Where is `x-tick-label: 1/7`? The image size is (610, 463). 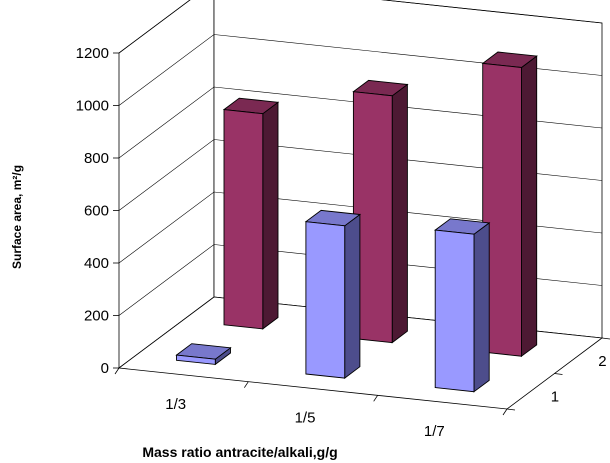 x-tick-label: 1/7 is located at coordinates (434, 431).